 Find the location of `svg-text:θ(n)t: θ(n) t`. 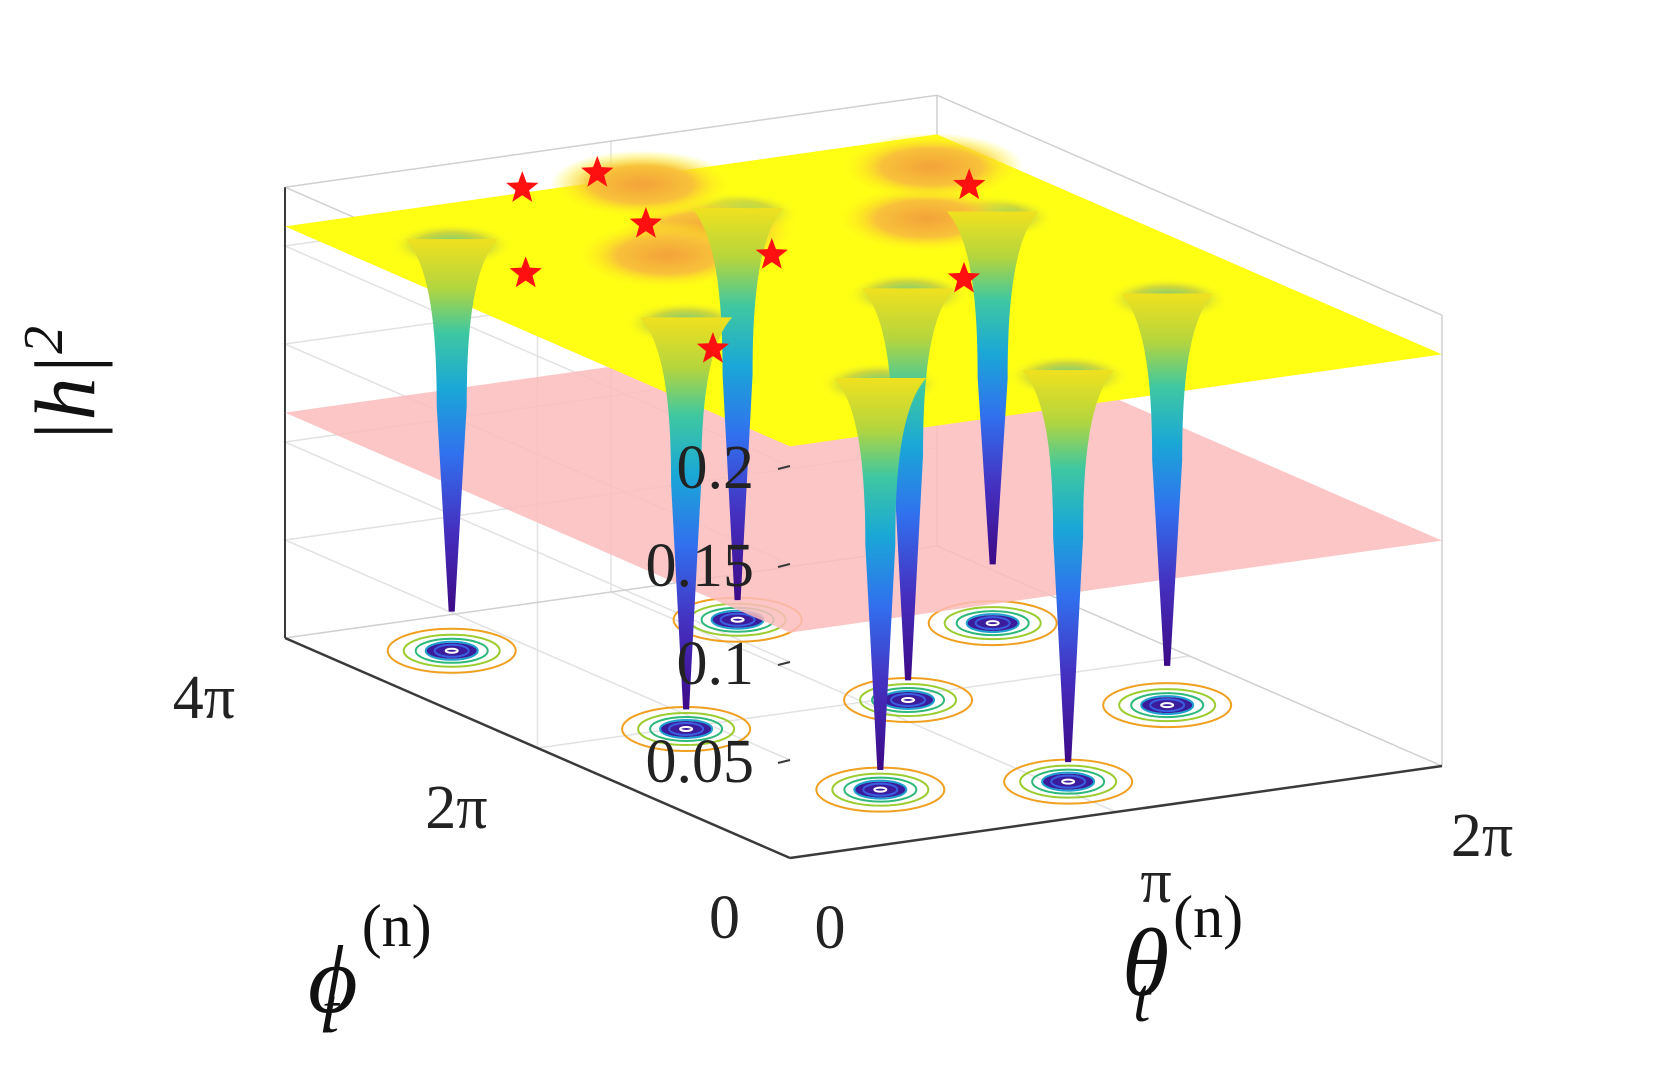

svg-text:θ(n)t: θ(n) t is located at coordinates (1182, 959).